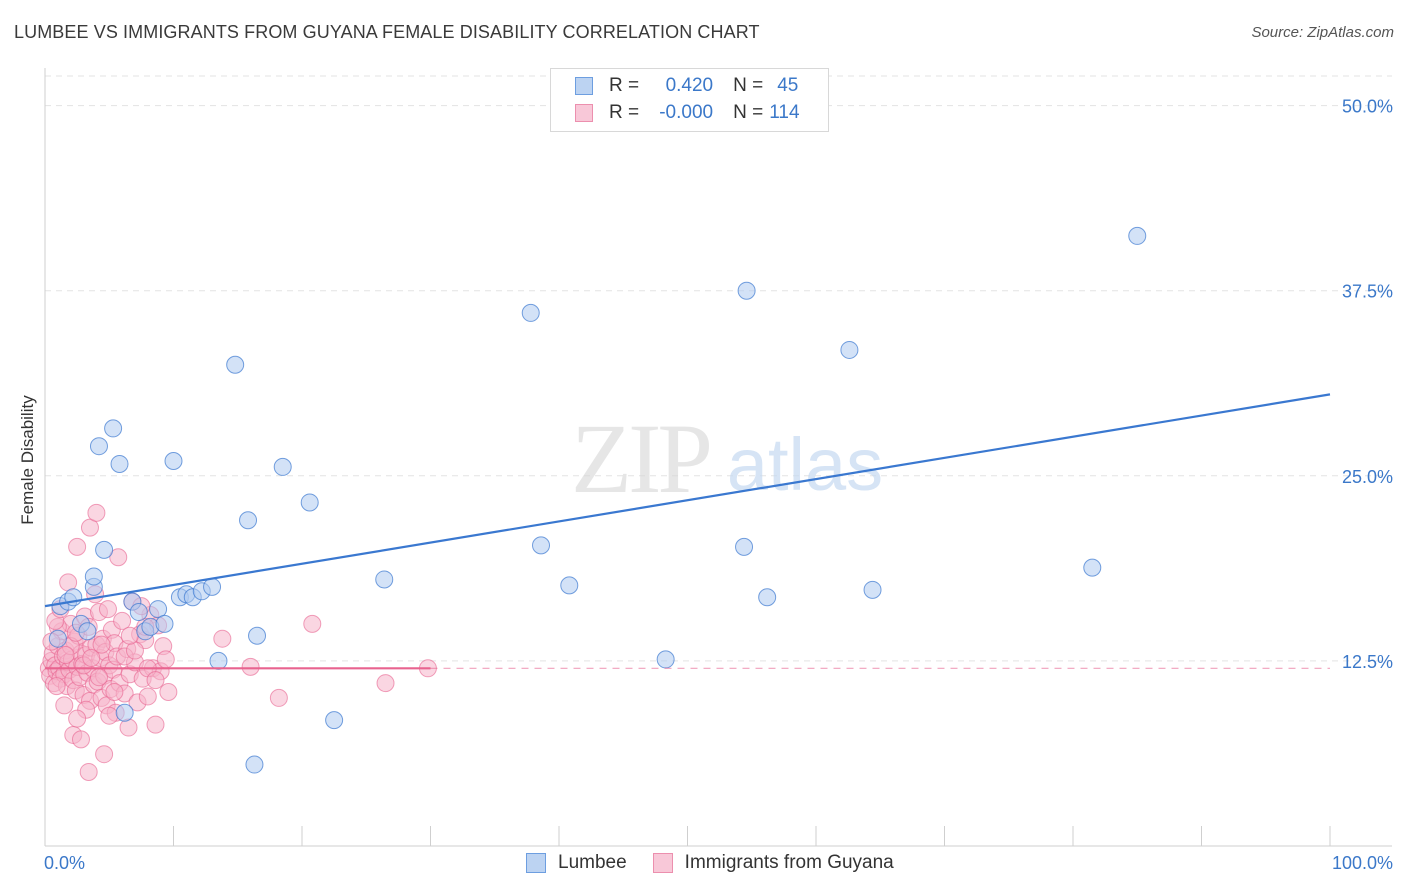  Describe the element at coordinates (788, 85) in the screenshot. I see `n-value: 45` at that location.